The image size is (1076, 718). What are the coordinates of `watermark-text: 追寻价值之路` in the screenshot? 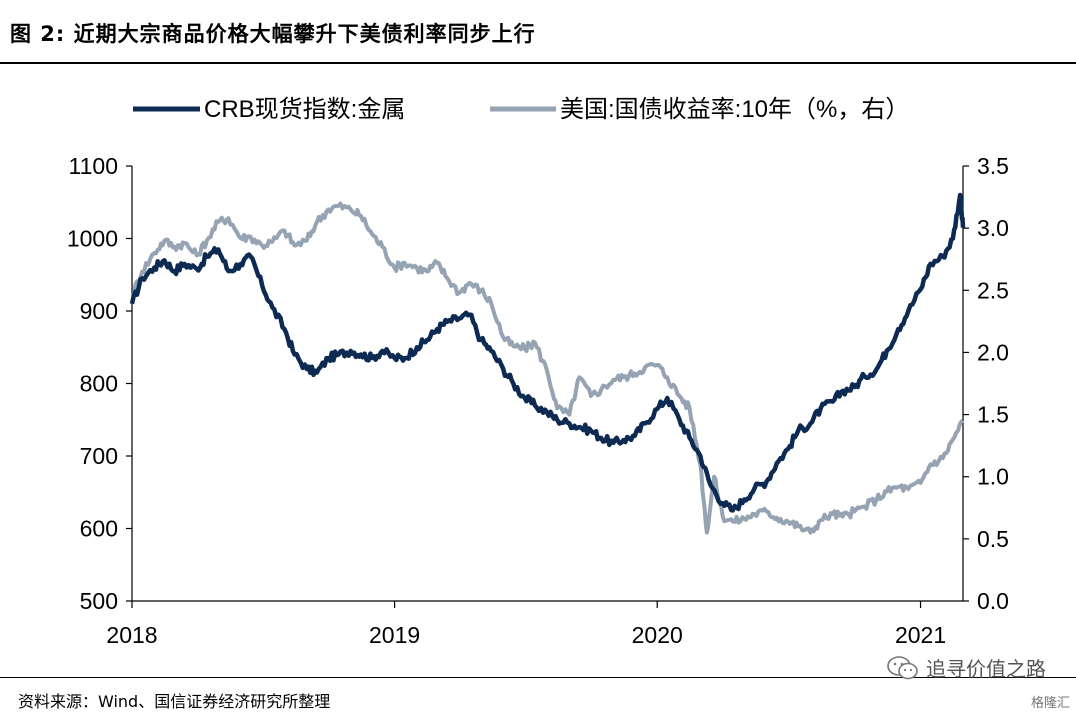 It's located at (986, 669).